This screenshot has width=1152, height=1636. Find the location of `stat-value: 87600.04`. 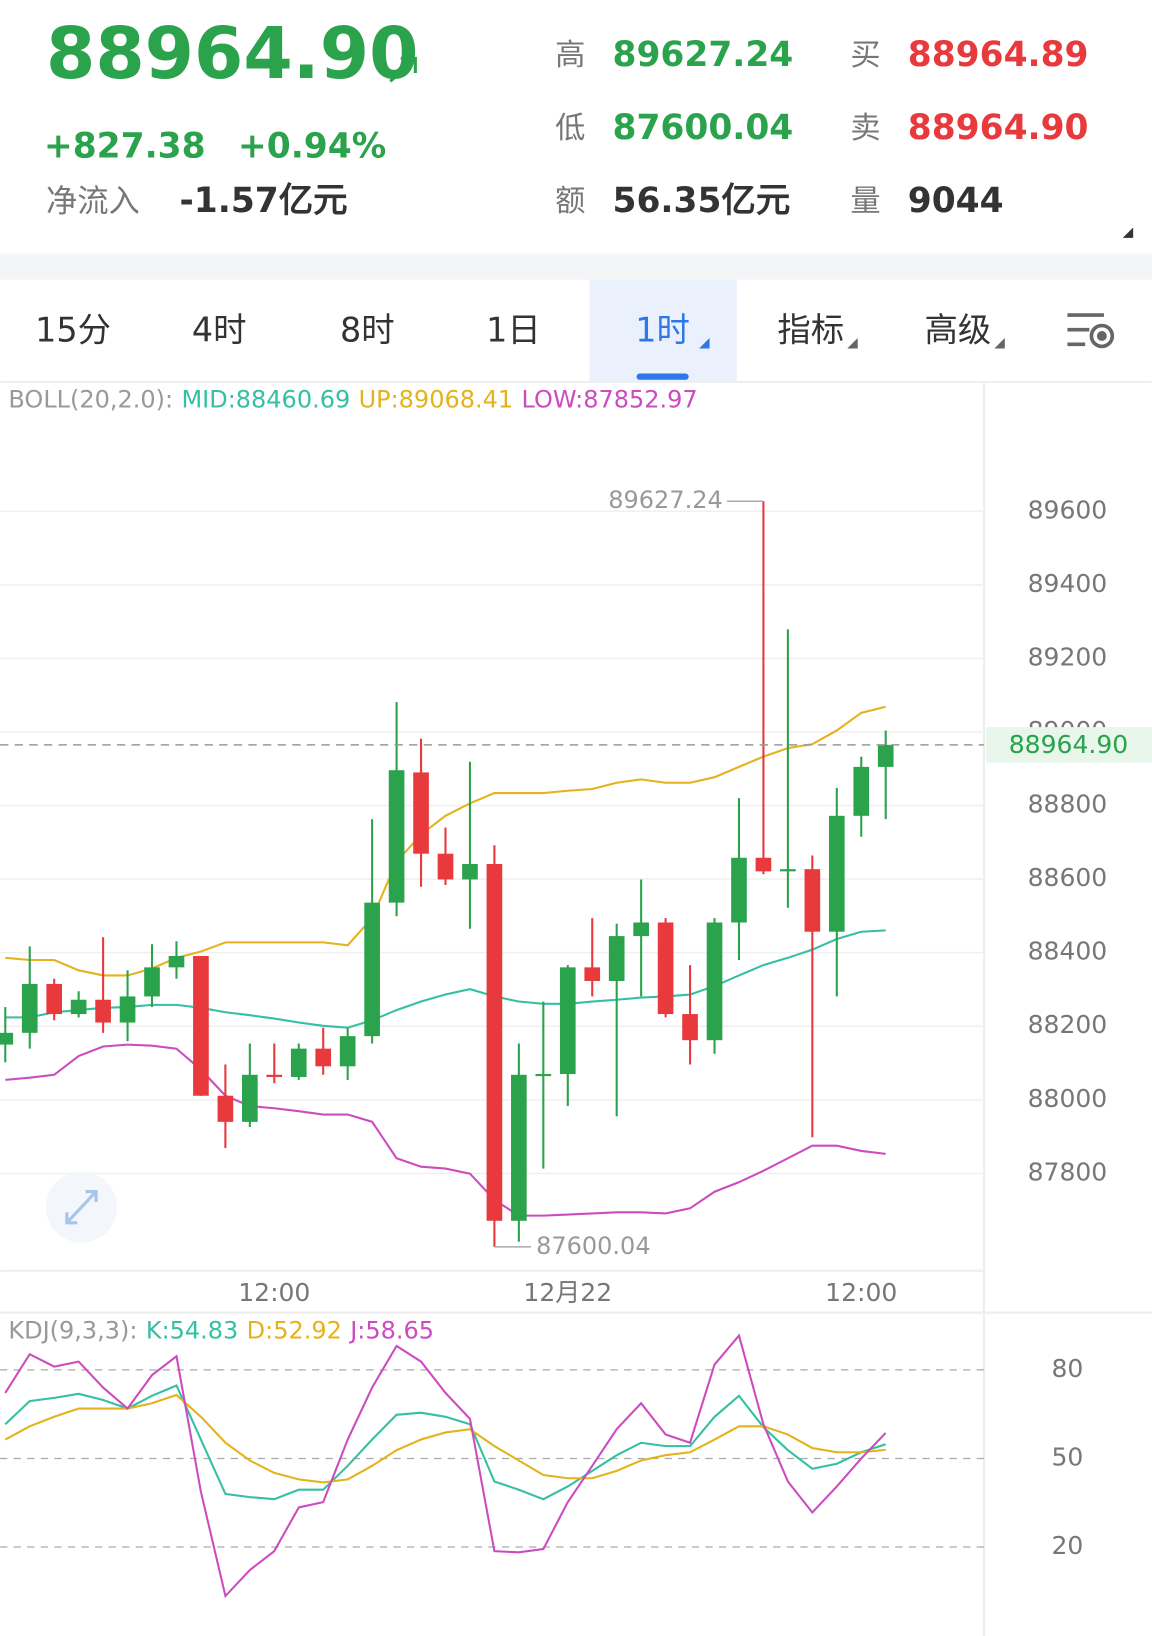

stat-value: 87600.04 is located at coordinates (703, 128).